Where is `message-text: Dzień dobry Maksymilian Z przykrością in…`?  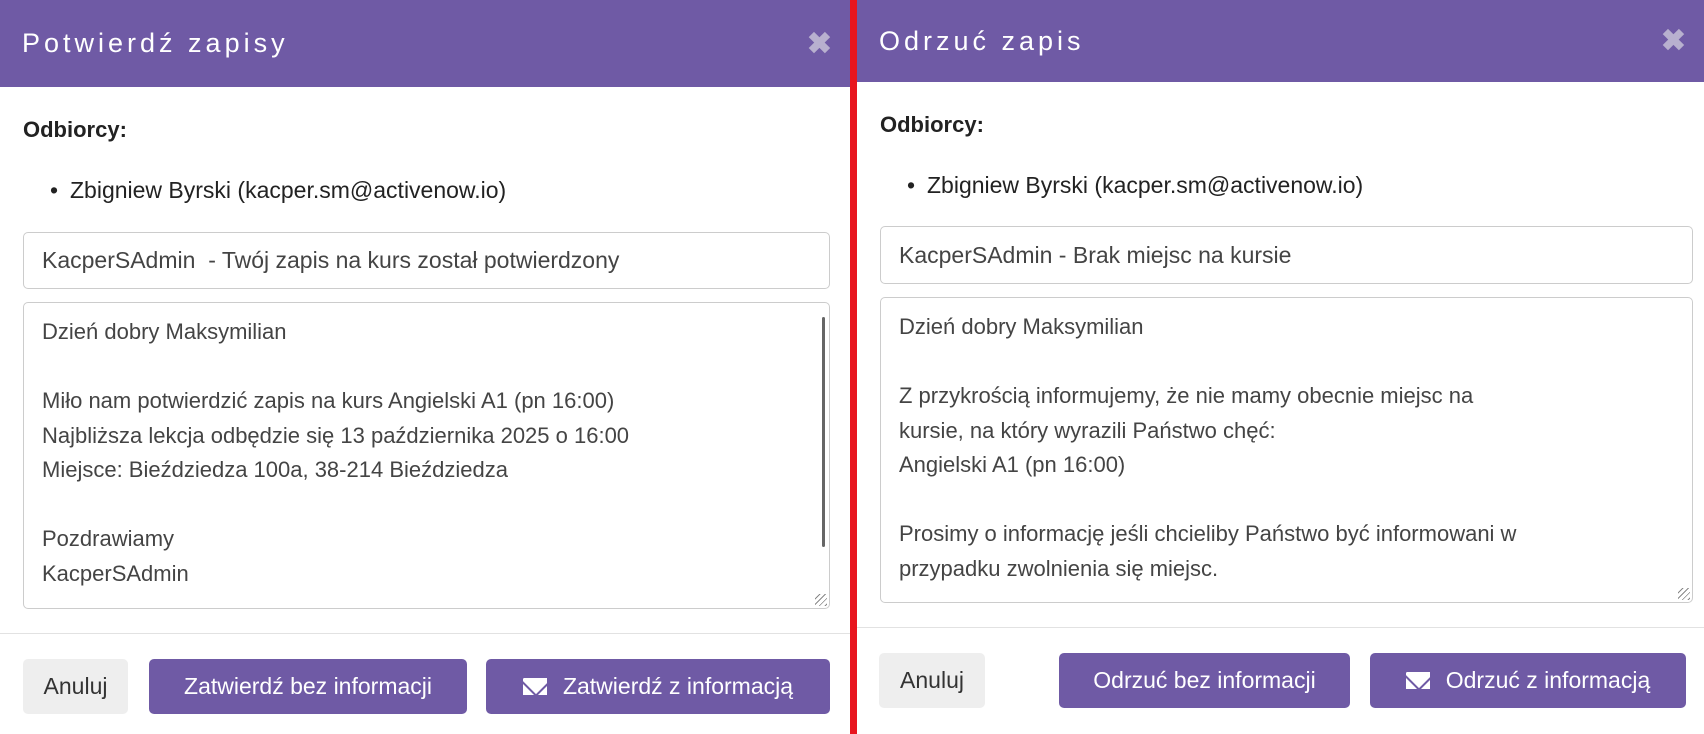
message-text: Dzień dobry Maksymilian Z przykrością in… is located at coordinates (1208, 447).